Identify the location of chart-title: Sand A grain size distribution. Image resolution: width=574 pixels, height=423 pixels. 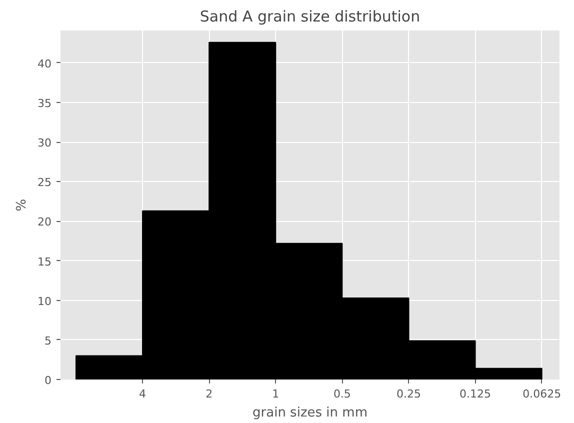
(310, 17).